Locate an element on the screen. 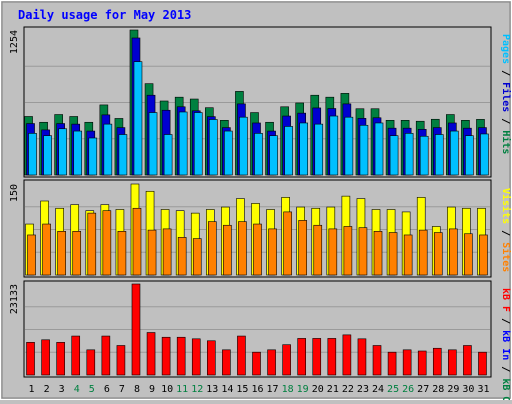 This screenshot has width=512, height=404. day-label-7: 7 is located at coordinates (122, 389).